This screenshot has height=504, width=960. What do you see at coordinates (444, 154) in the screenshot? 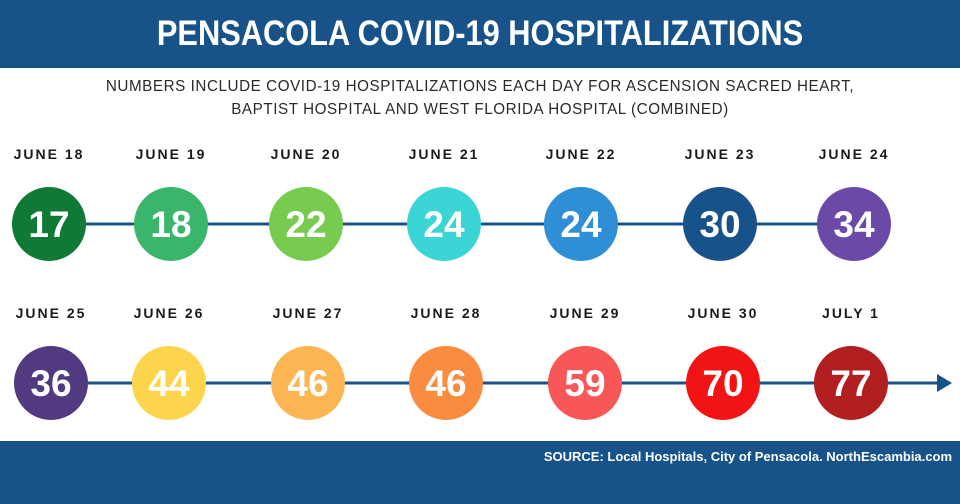
I see `date-label: JUNE 21` at bounding box center [444, 154].